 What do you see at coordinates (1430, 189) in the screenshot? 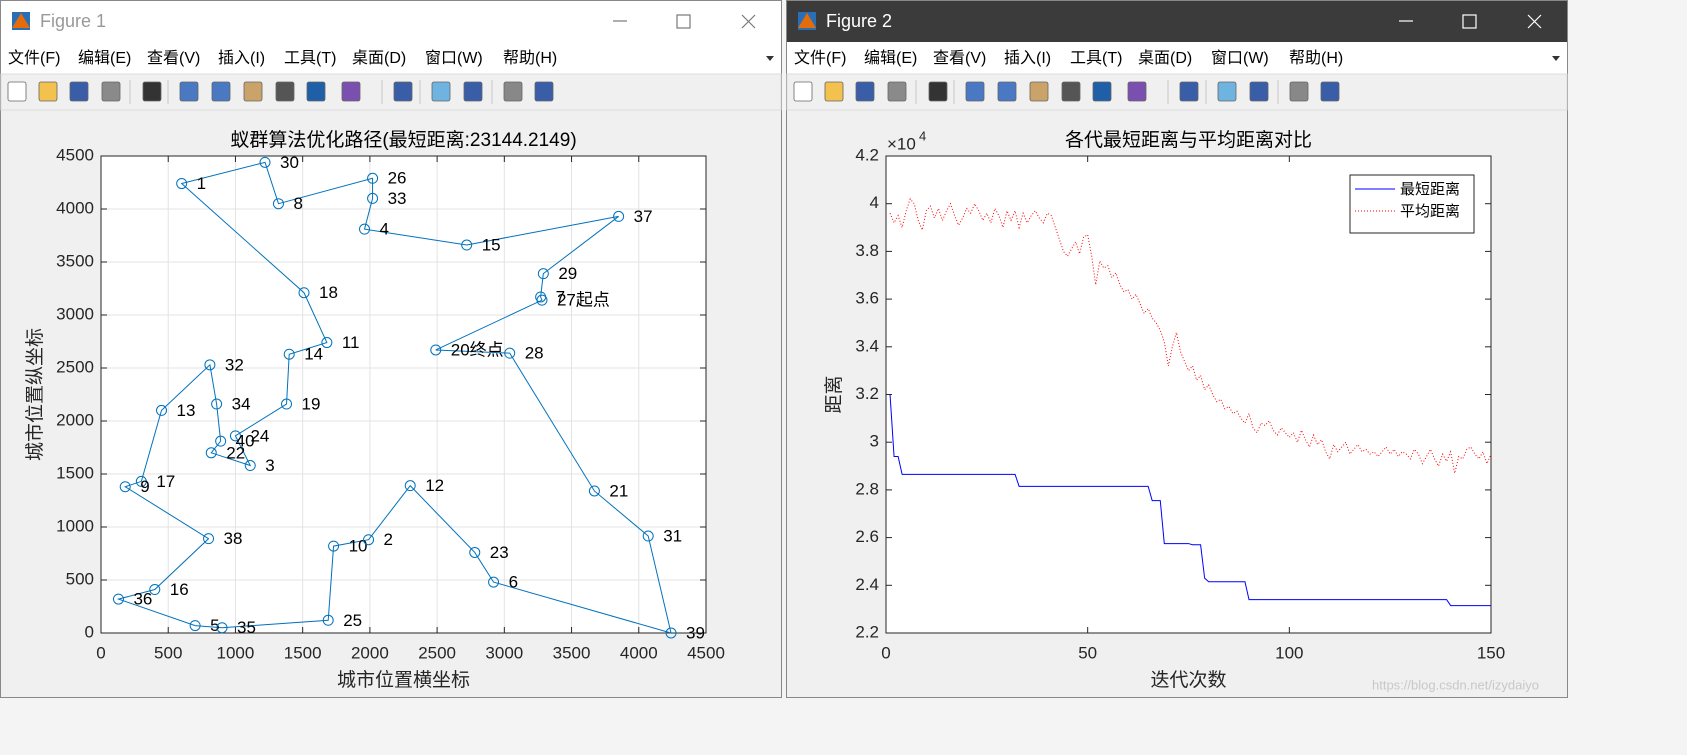
I see `legend-label: 最短距离` at bounding box center [1430, 189].